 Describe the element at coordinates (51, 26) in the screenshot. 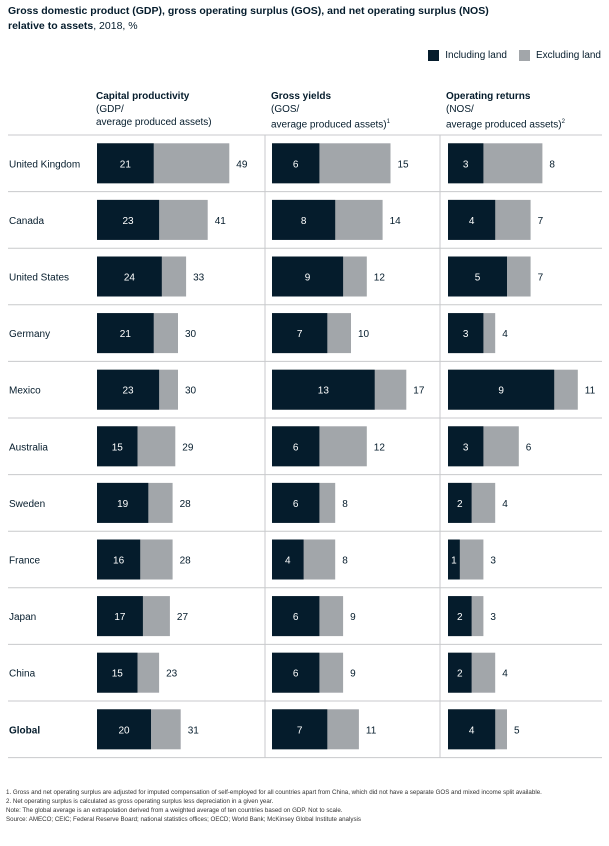

I see `chart-title-bold-part: relative to assets` at that location.